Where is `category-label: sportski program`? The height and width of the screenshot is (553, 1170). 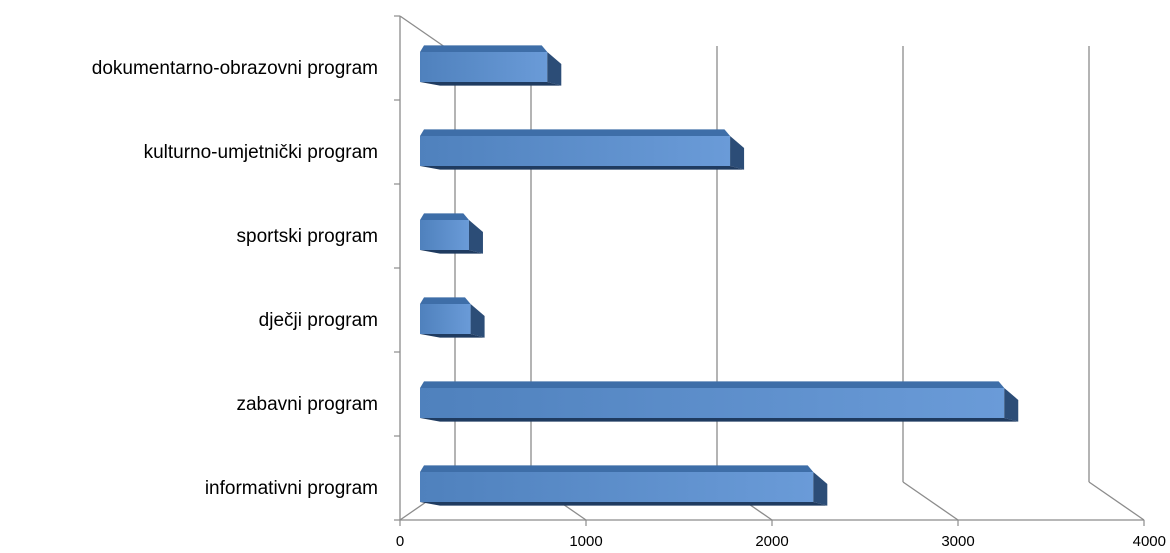 category-label: sportski program is located at coordinates (308, 236).